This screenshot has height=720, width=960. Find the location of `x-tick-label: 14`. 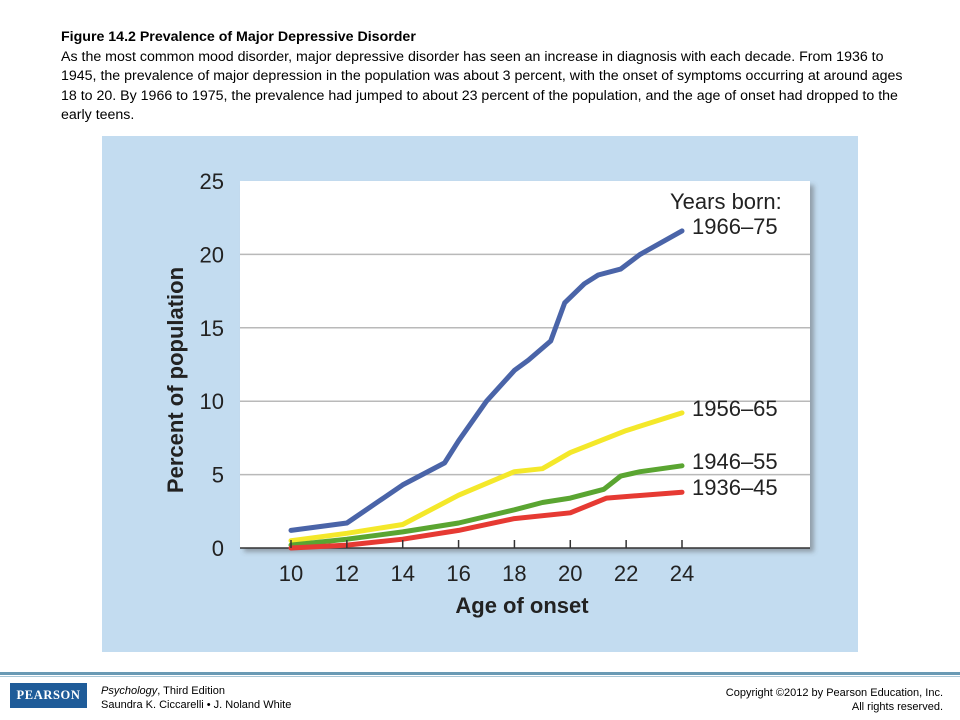

x-tick-label: 14 is located at coordinates (402, 573).